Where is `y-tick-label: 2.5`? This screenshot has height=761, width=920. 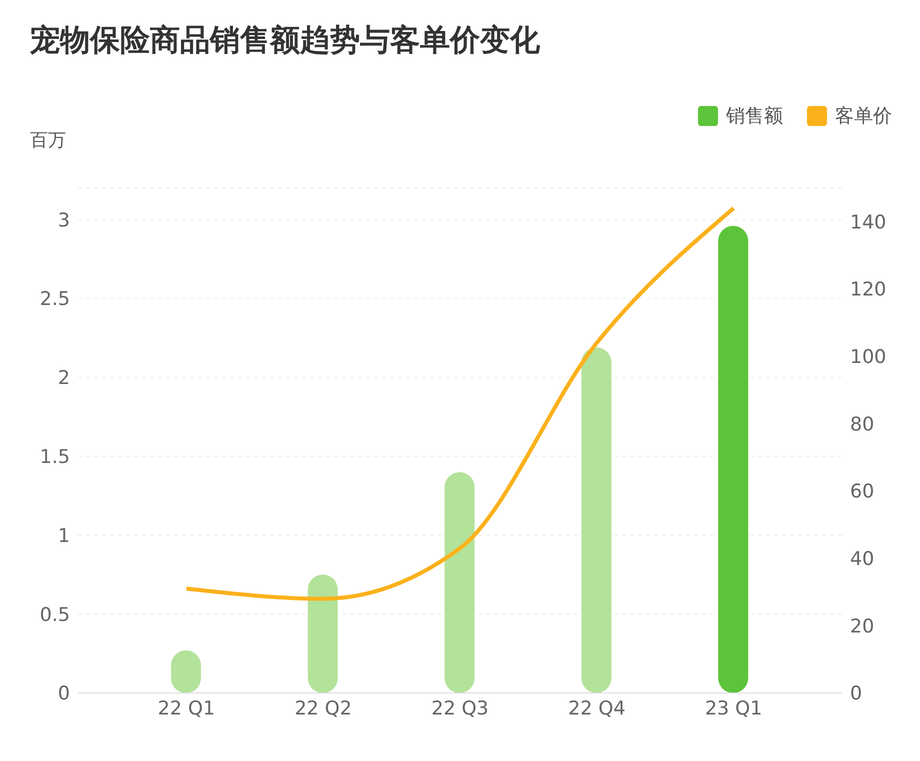 y-tick-label: 2.5 is located at coordinates (55, 299).